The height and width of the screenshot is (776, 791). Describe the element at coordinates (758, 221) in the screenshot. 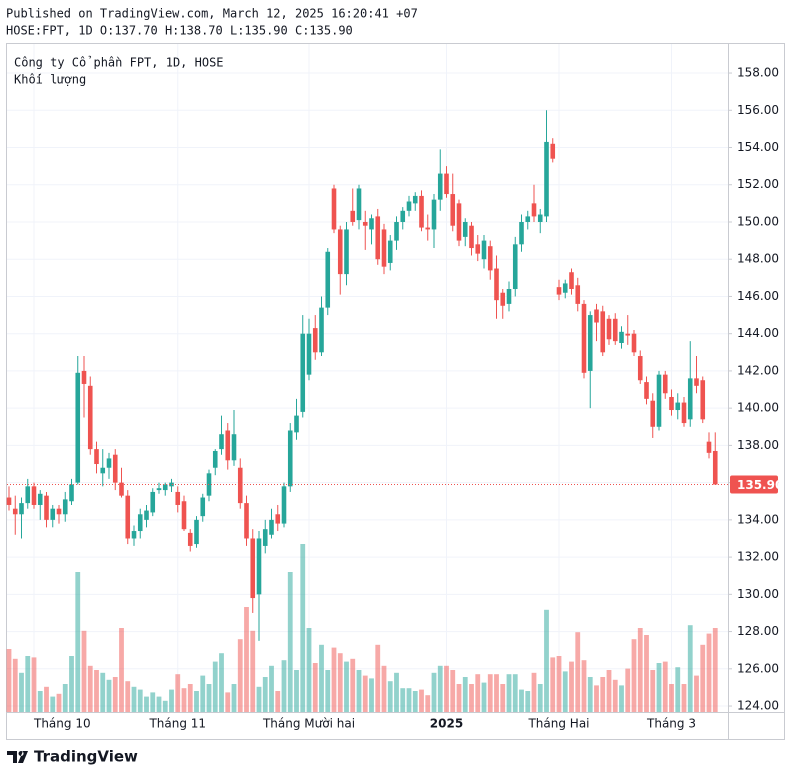

I see `y-tick-label: 150.00` at that location.